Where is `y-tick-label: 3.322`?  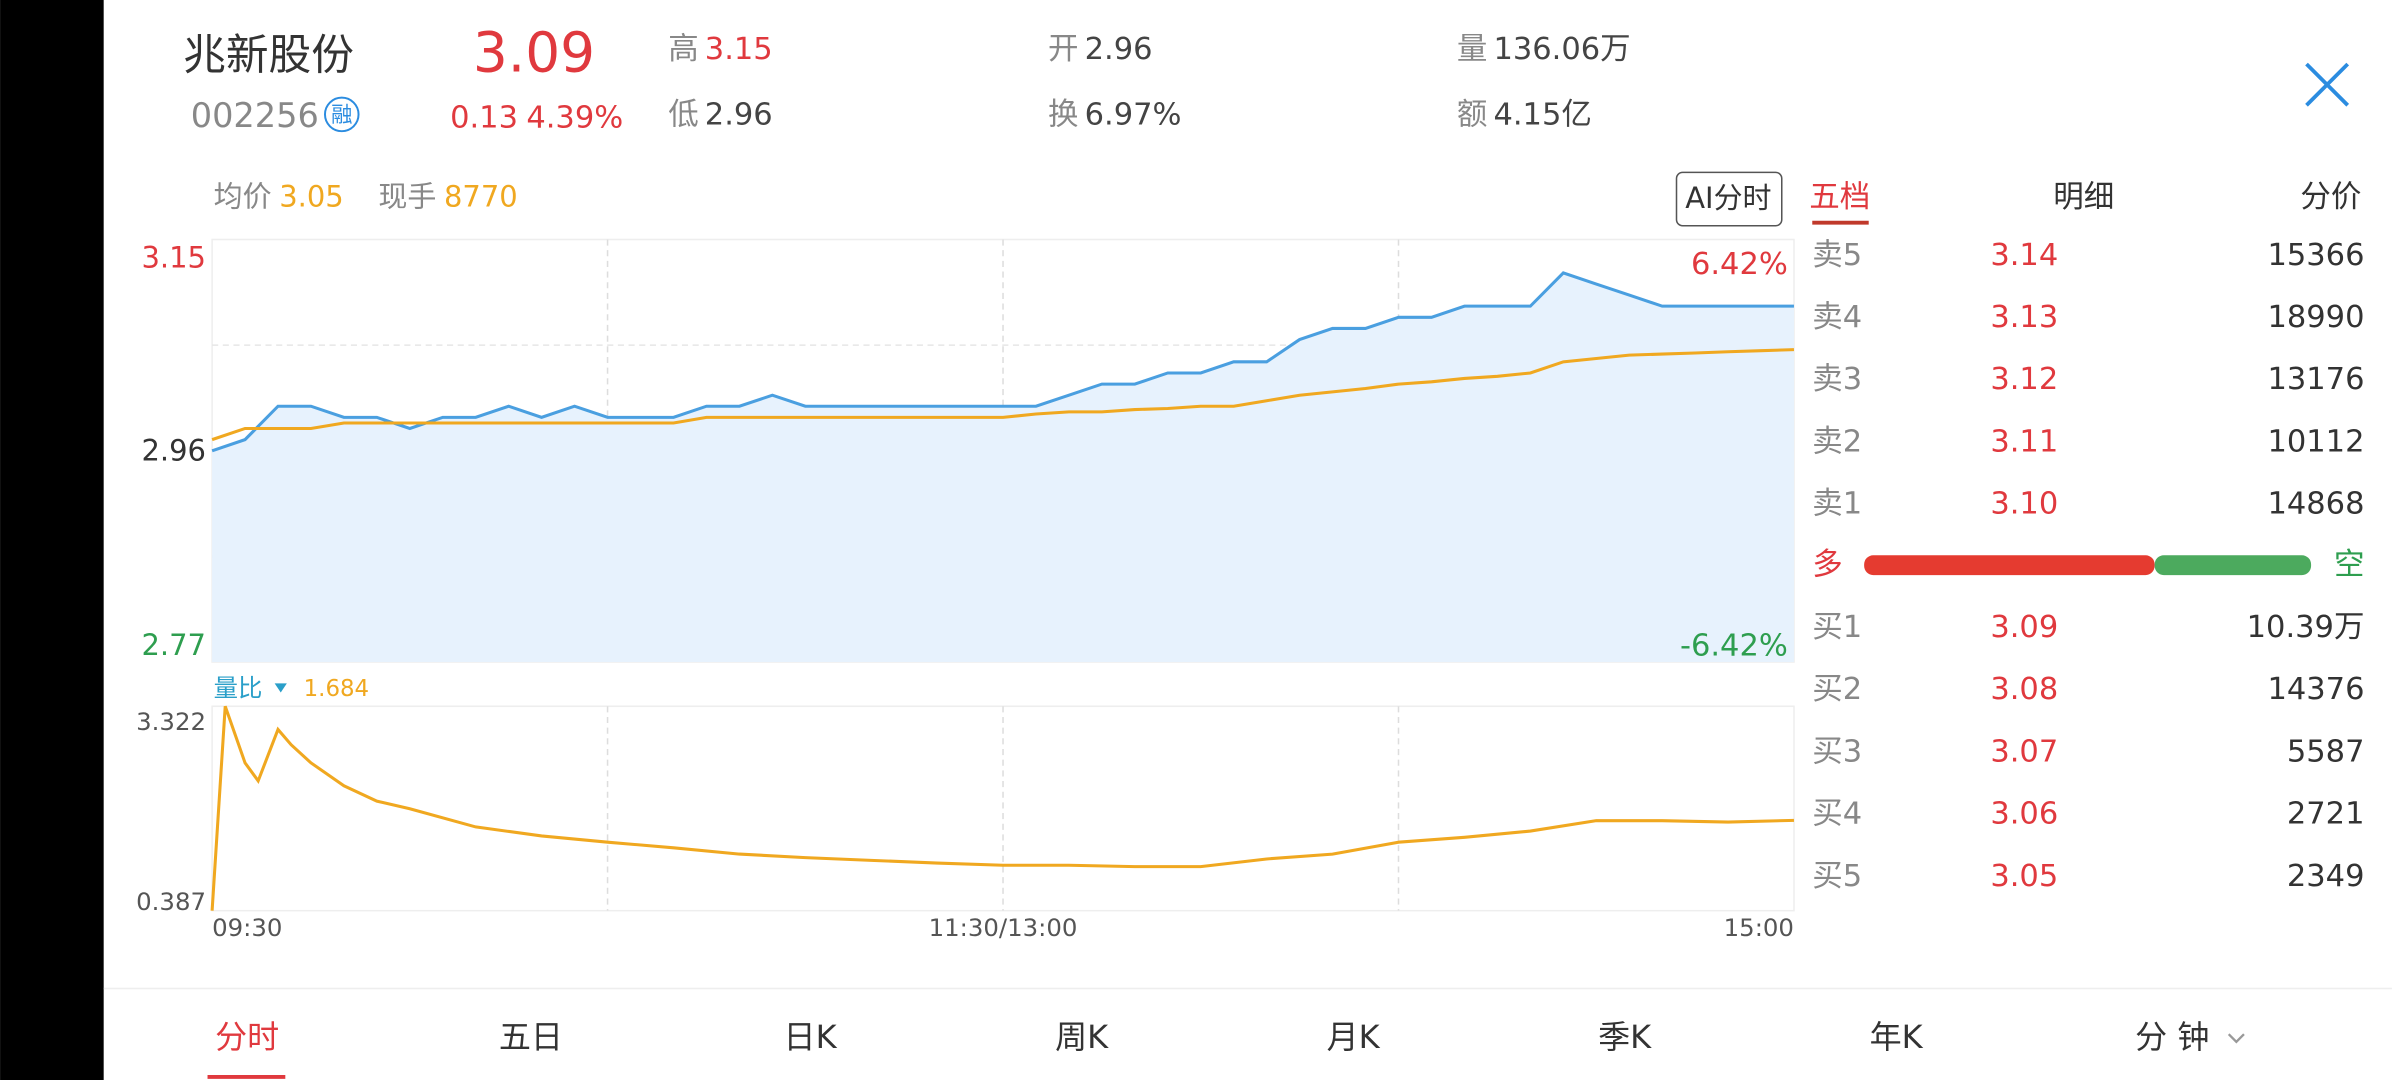
y-tick-label: 3.322 is located at coordinates (171, 721).